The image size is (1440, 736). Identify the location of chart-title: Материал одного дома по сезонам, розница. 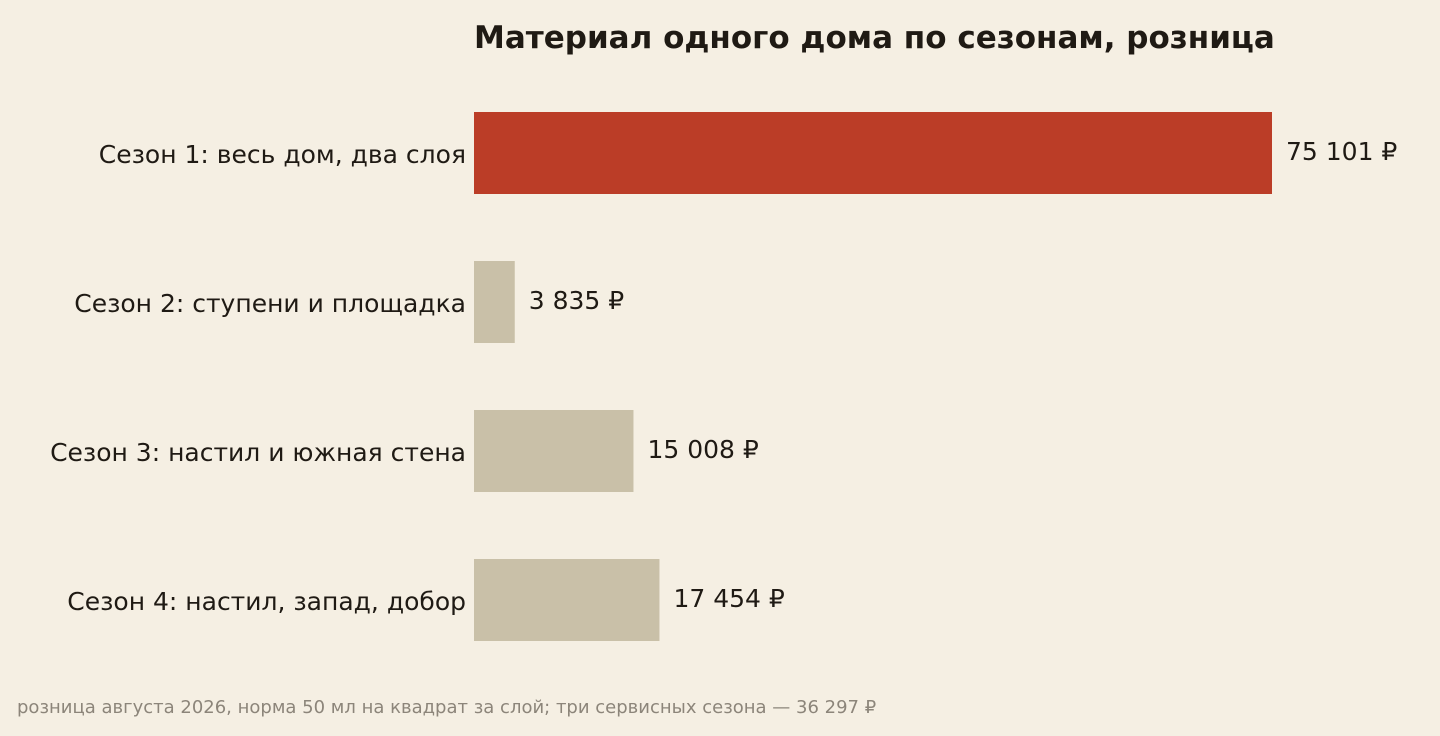
(874, 38).